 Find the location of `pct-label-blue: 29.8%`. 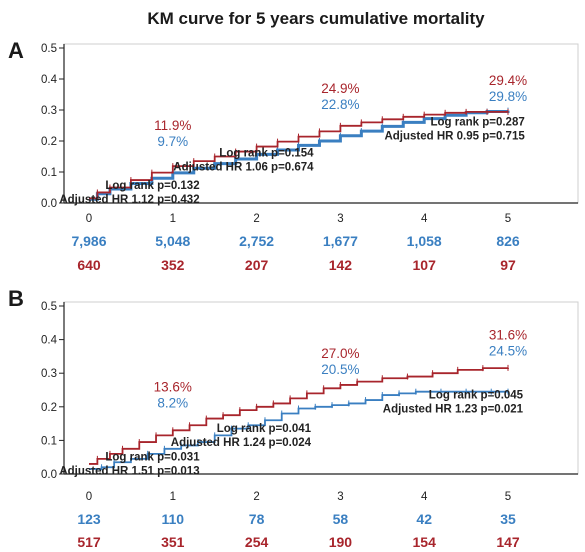

pct-label-blue: 29.8% is located at coordinates (508, 96).